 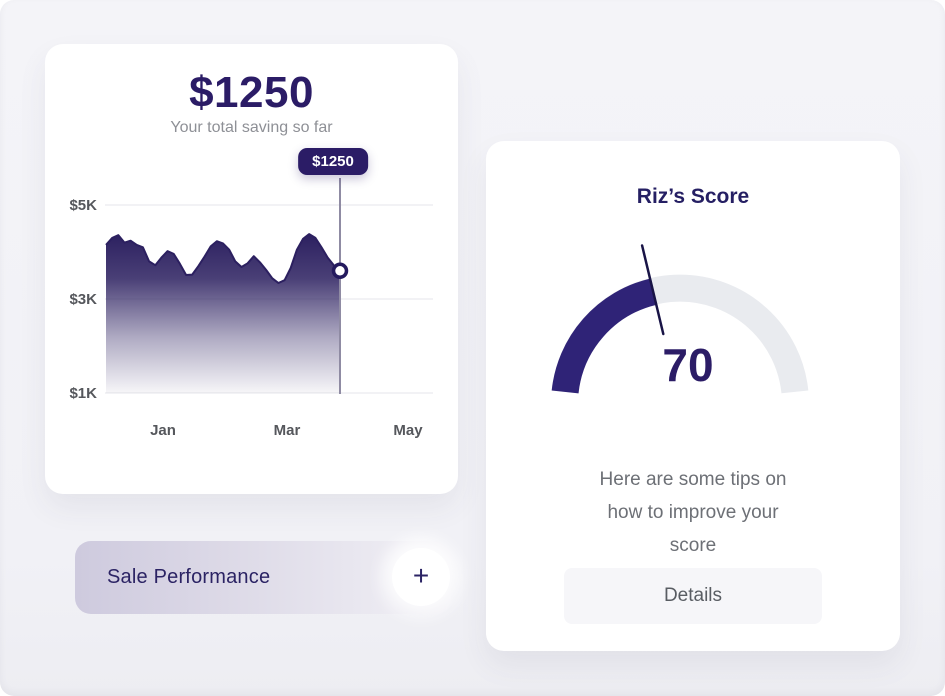 What do you see at coordinates (408, 430) in the screenshot?
I see `x-tick-may: May` at bounding box center [408, 430].